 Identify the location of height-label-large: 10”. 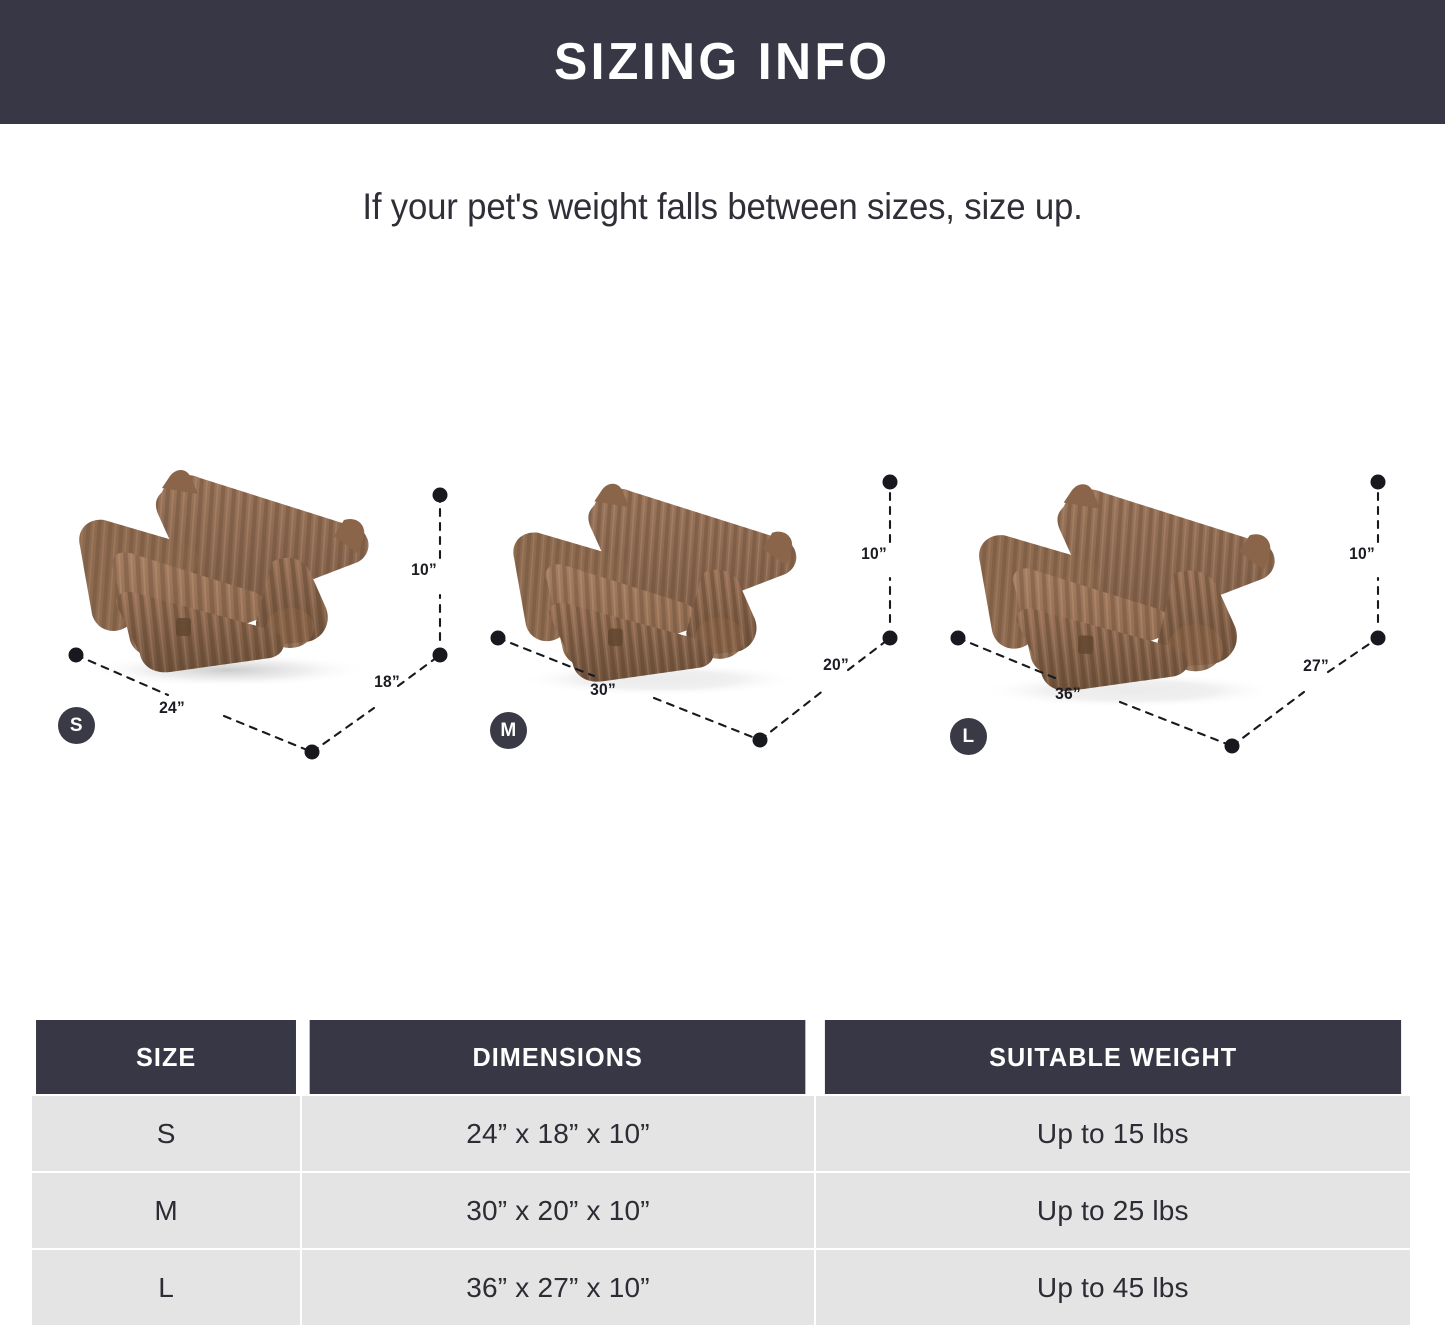
(1362, 553).